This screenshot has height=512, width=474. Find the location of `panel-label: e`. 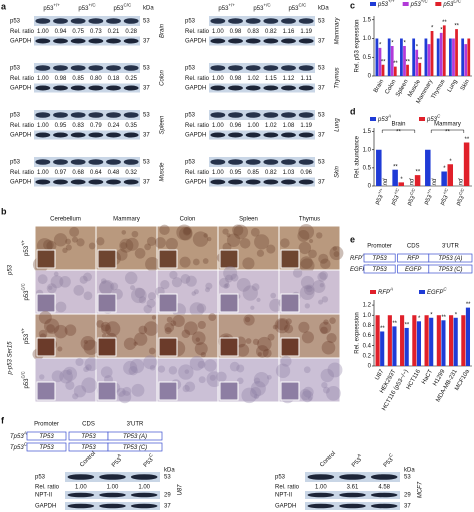

panel-label: e is located at coordinates (352, 239).